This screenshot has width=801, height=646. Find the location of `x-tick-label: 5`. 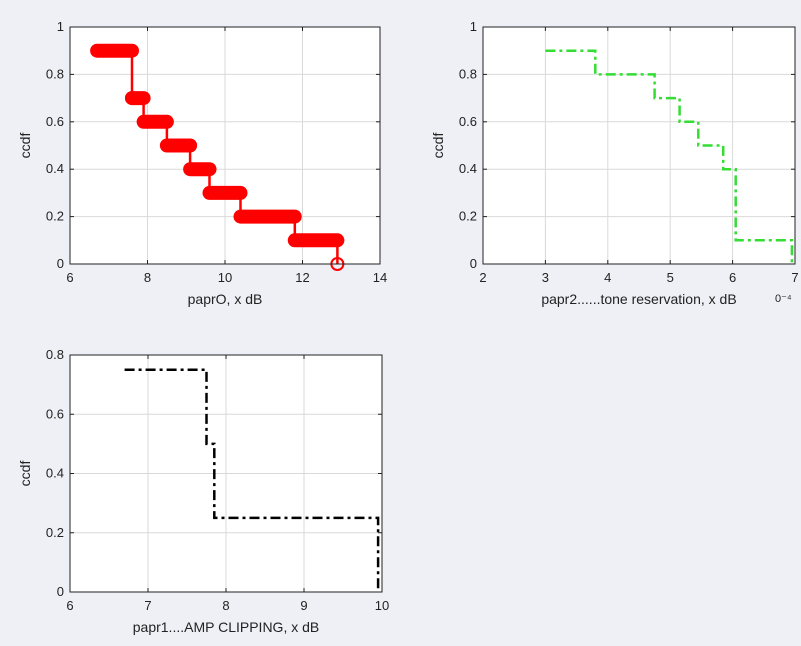

x-tick-label: 5 is located at coordinates (670, 277).